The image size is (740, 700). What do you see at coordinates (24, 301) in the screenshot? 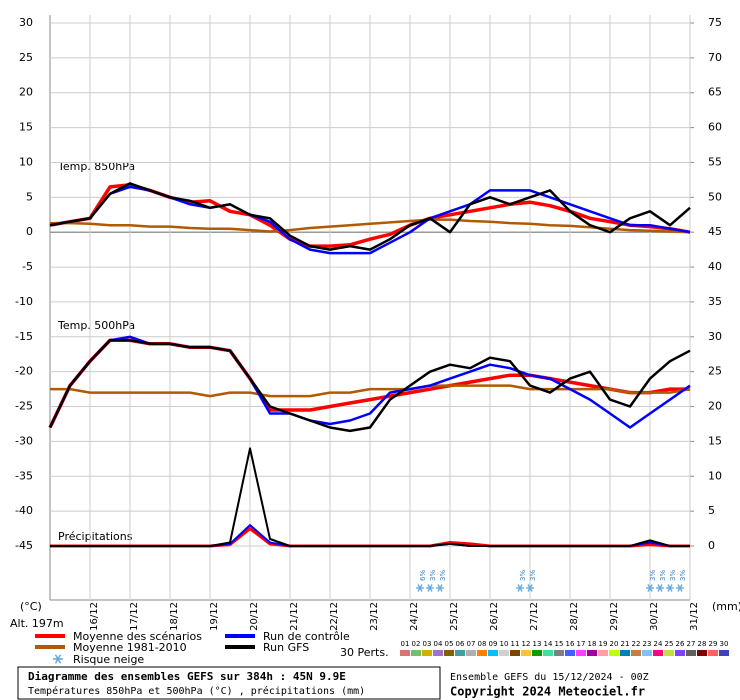
I see `y-tick-label: -10` at bounding box center [24, 301].